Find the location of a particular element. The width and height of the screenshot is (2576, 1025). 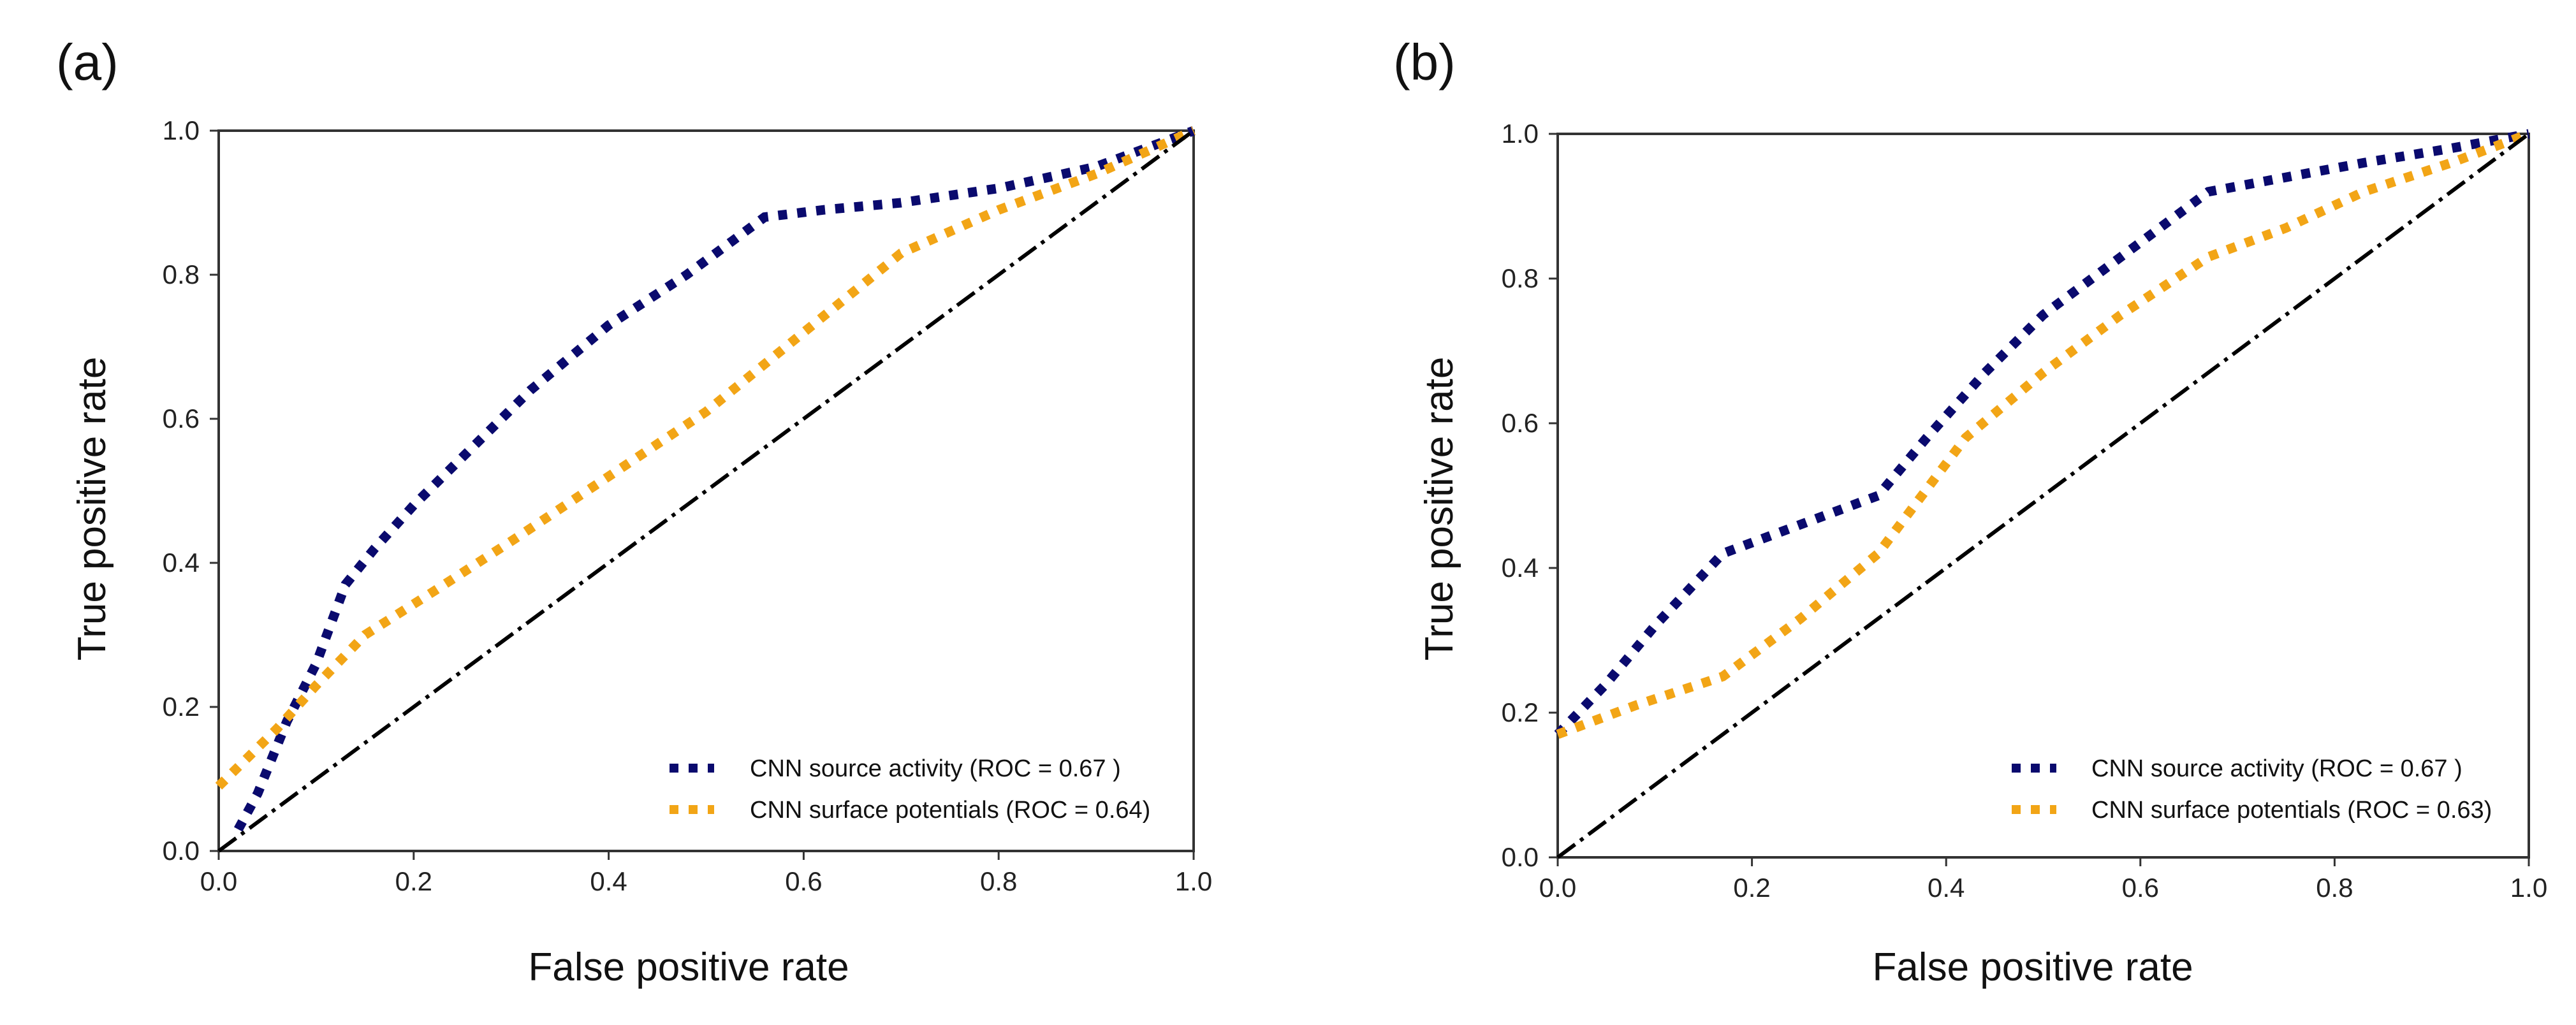

panel-a-ytick-label: 0.4 is located at coordinates (182, 563).